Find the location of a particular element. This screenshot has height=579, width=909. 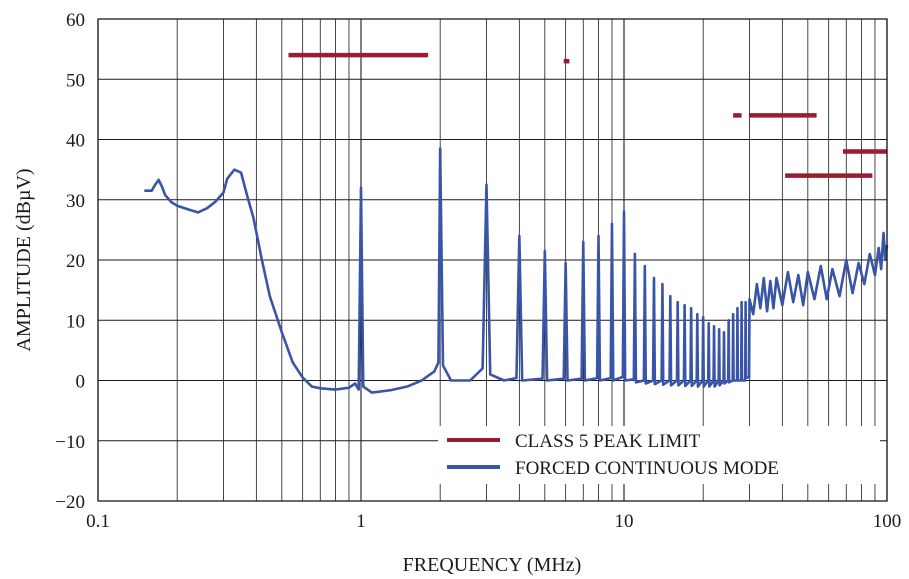

x-tick-label: 100 is located at coordinates (887, 521).